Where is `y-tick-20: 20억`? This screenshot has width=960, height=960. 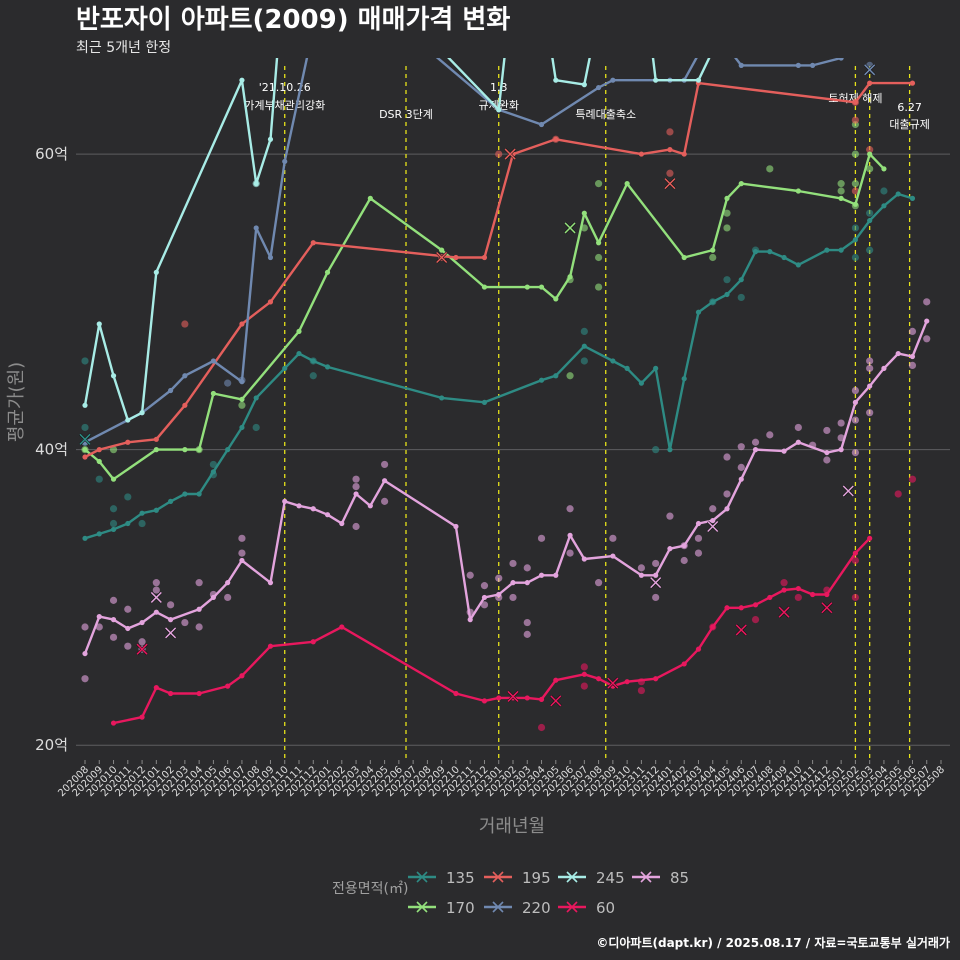
y-tick-20: 20억 is located at coordinates (51, 745).